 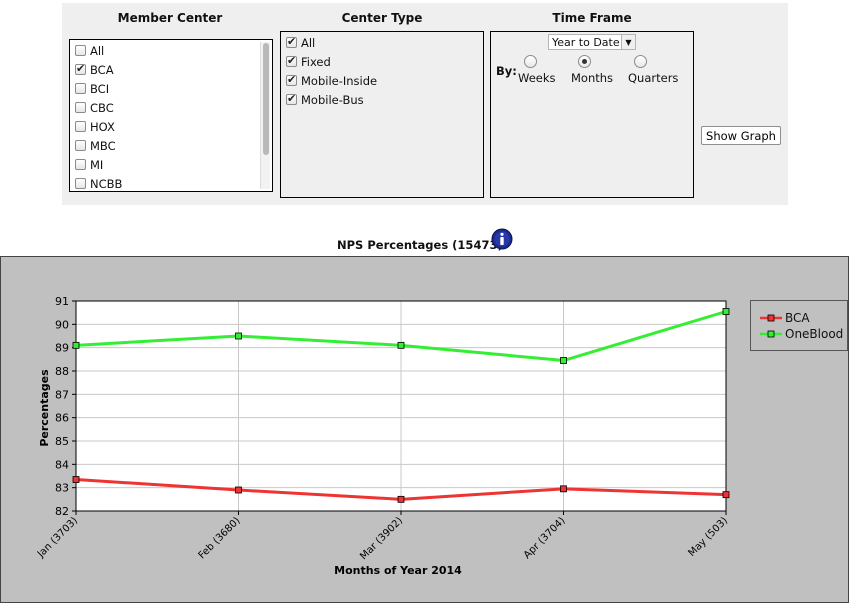 I want to click on member-option-cbc: CBC, so click(x=94, y=107).